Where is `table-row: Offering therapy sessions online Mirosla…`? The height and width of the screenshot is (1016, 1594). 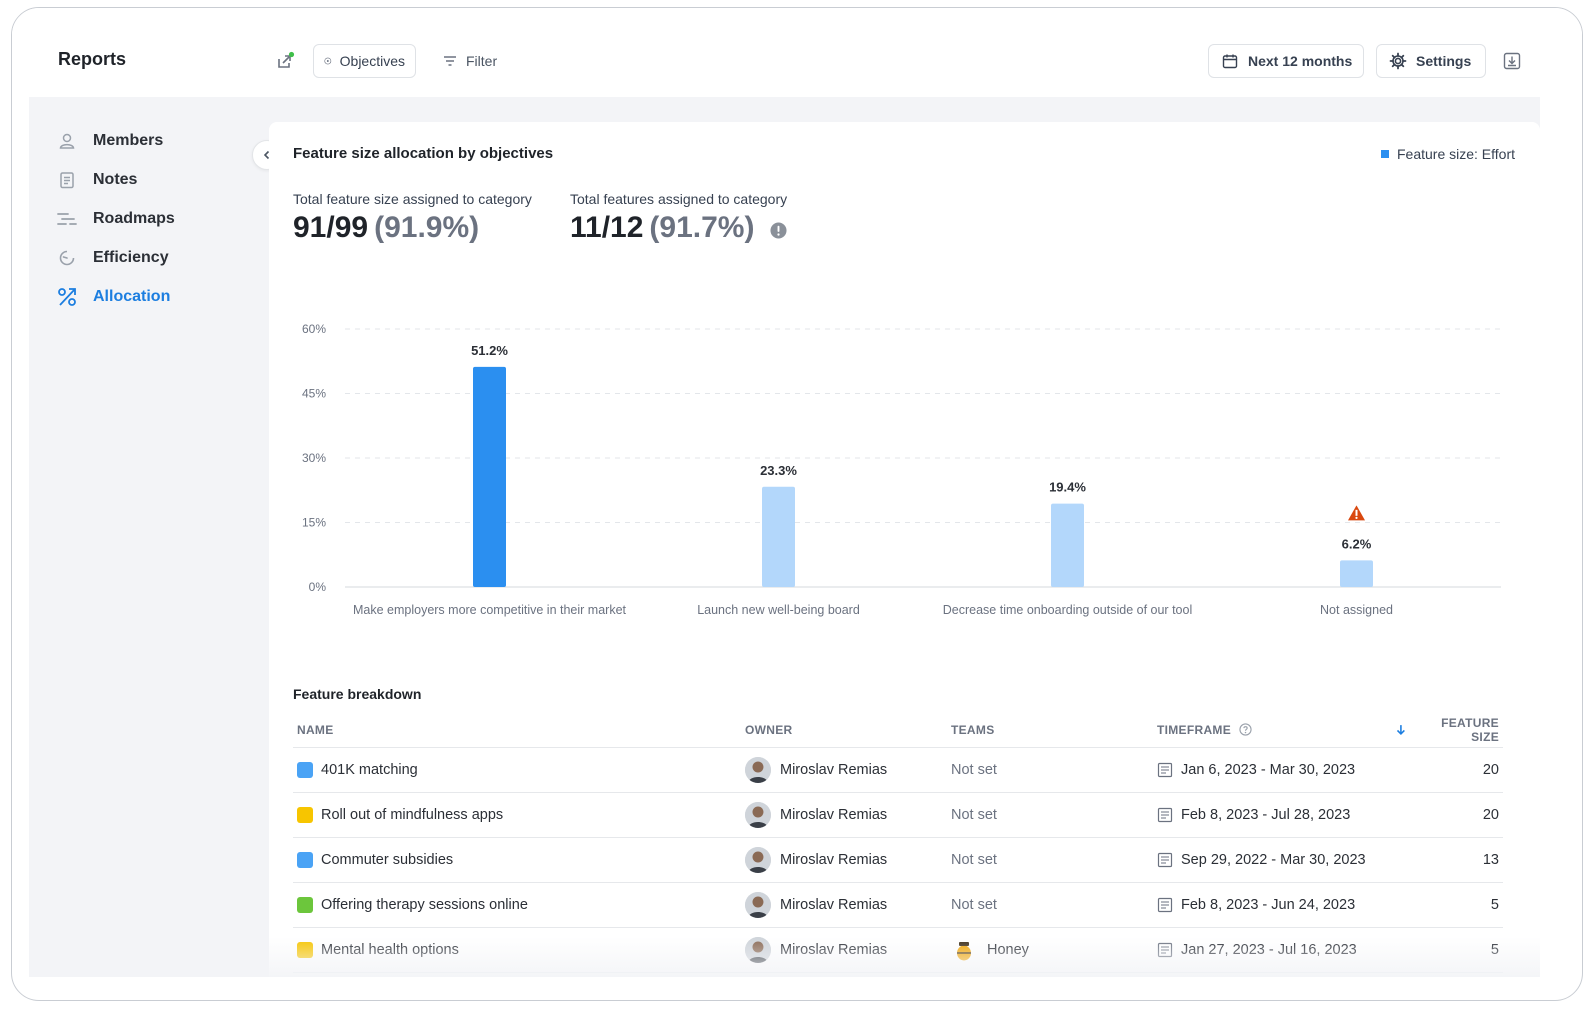
table-row: Offering therapy sessions online Mirosla… is located at coordinates (898, 905).